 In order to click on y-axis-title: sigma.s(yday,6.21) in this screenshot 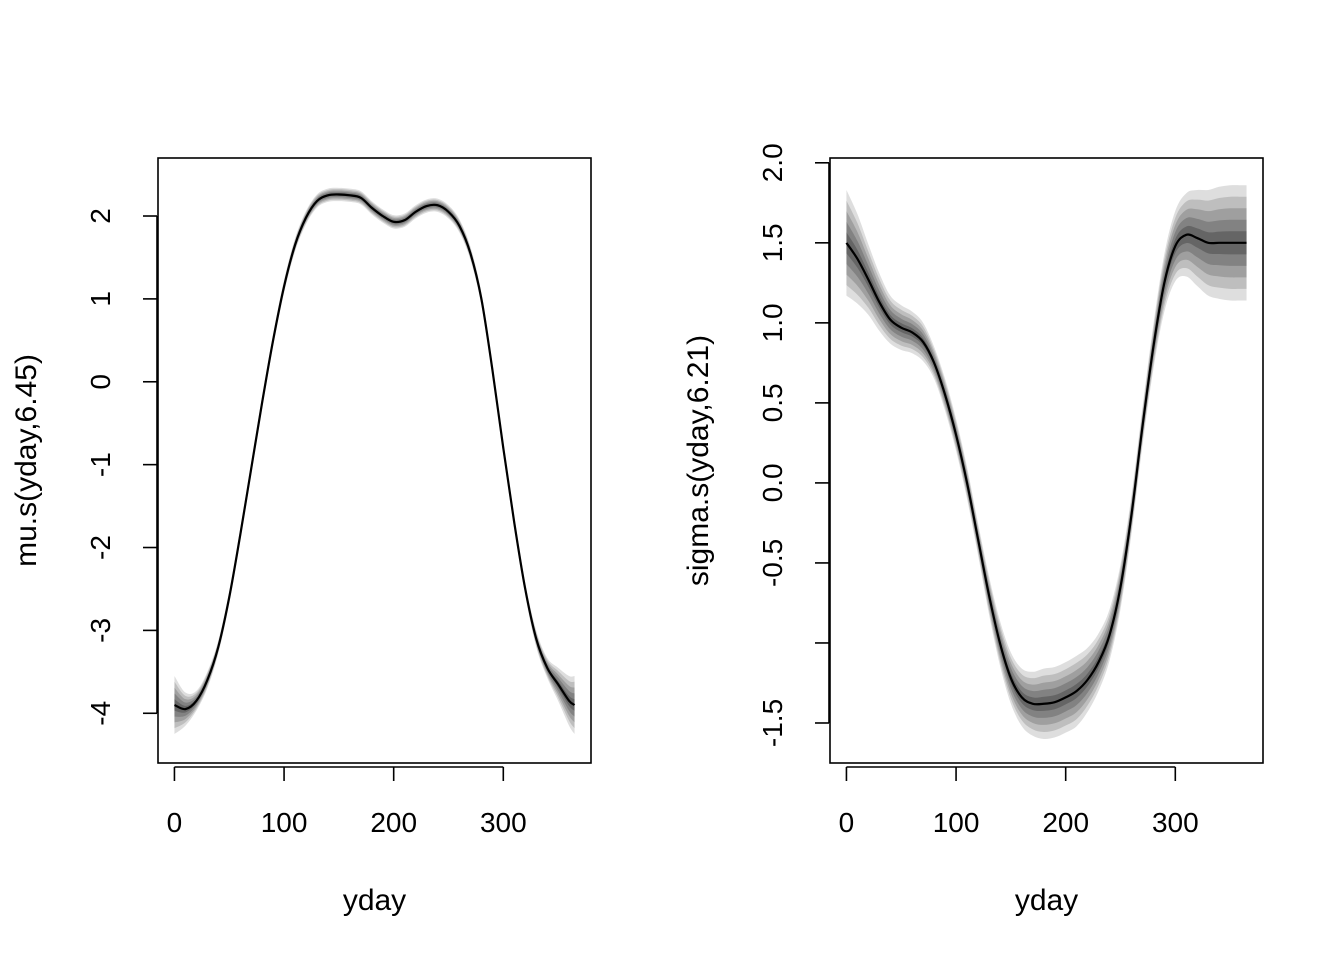, I will do `click(698, 460)`.